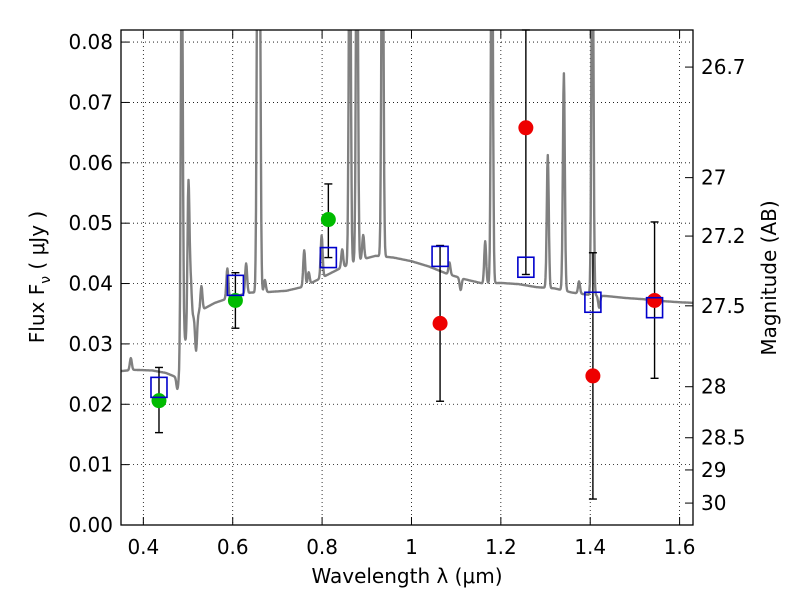 This screenshot has height=600, width=800. I want to click on x-tick-label: 1, so click(411, 547).